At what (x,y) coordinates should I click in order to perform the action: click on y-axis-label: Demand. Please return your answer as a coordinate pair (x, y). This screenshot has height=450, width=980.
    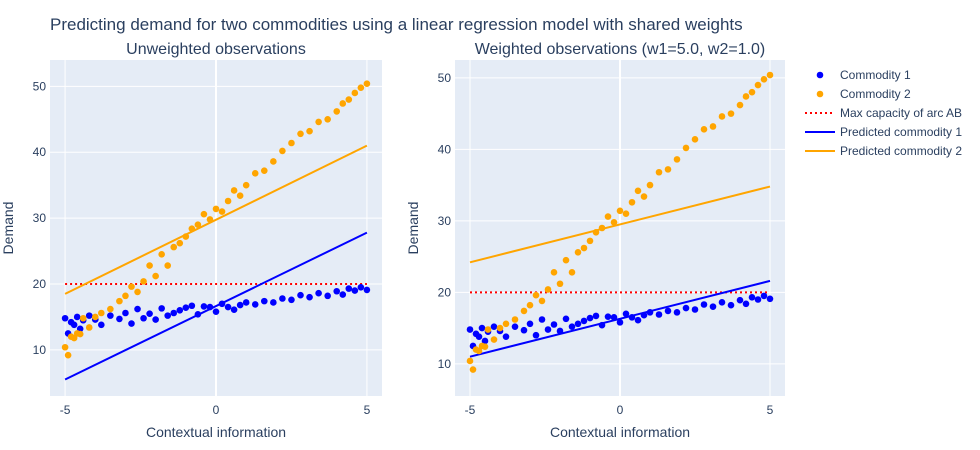
    Looking at the image, I should click on (8, 228).